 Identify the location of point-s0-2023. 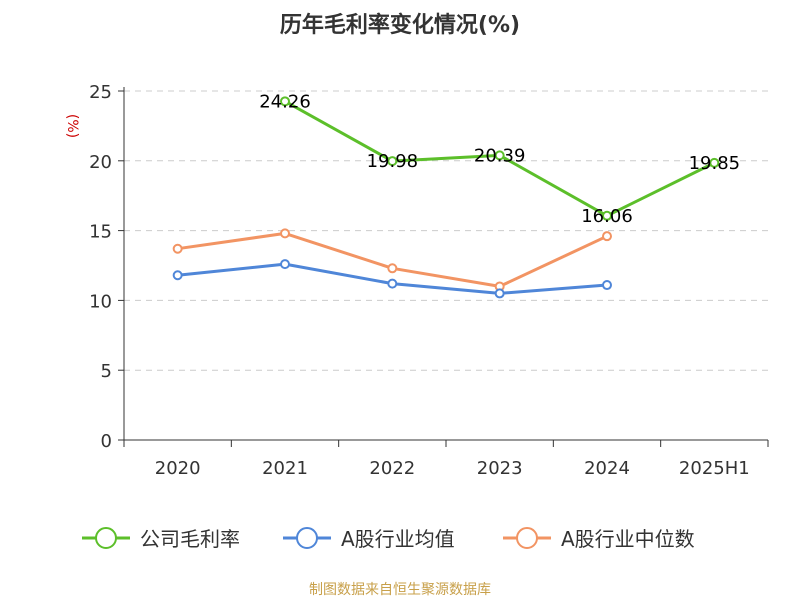
(499, 155).